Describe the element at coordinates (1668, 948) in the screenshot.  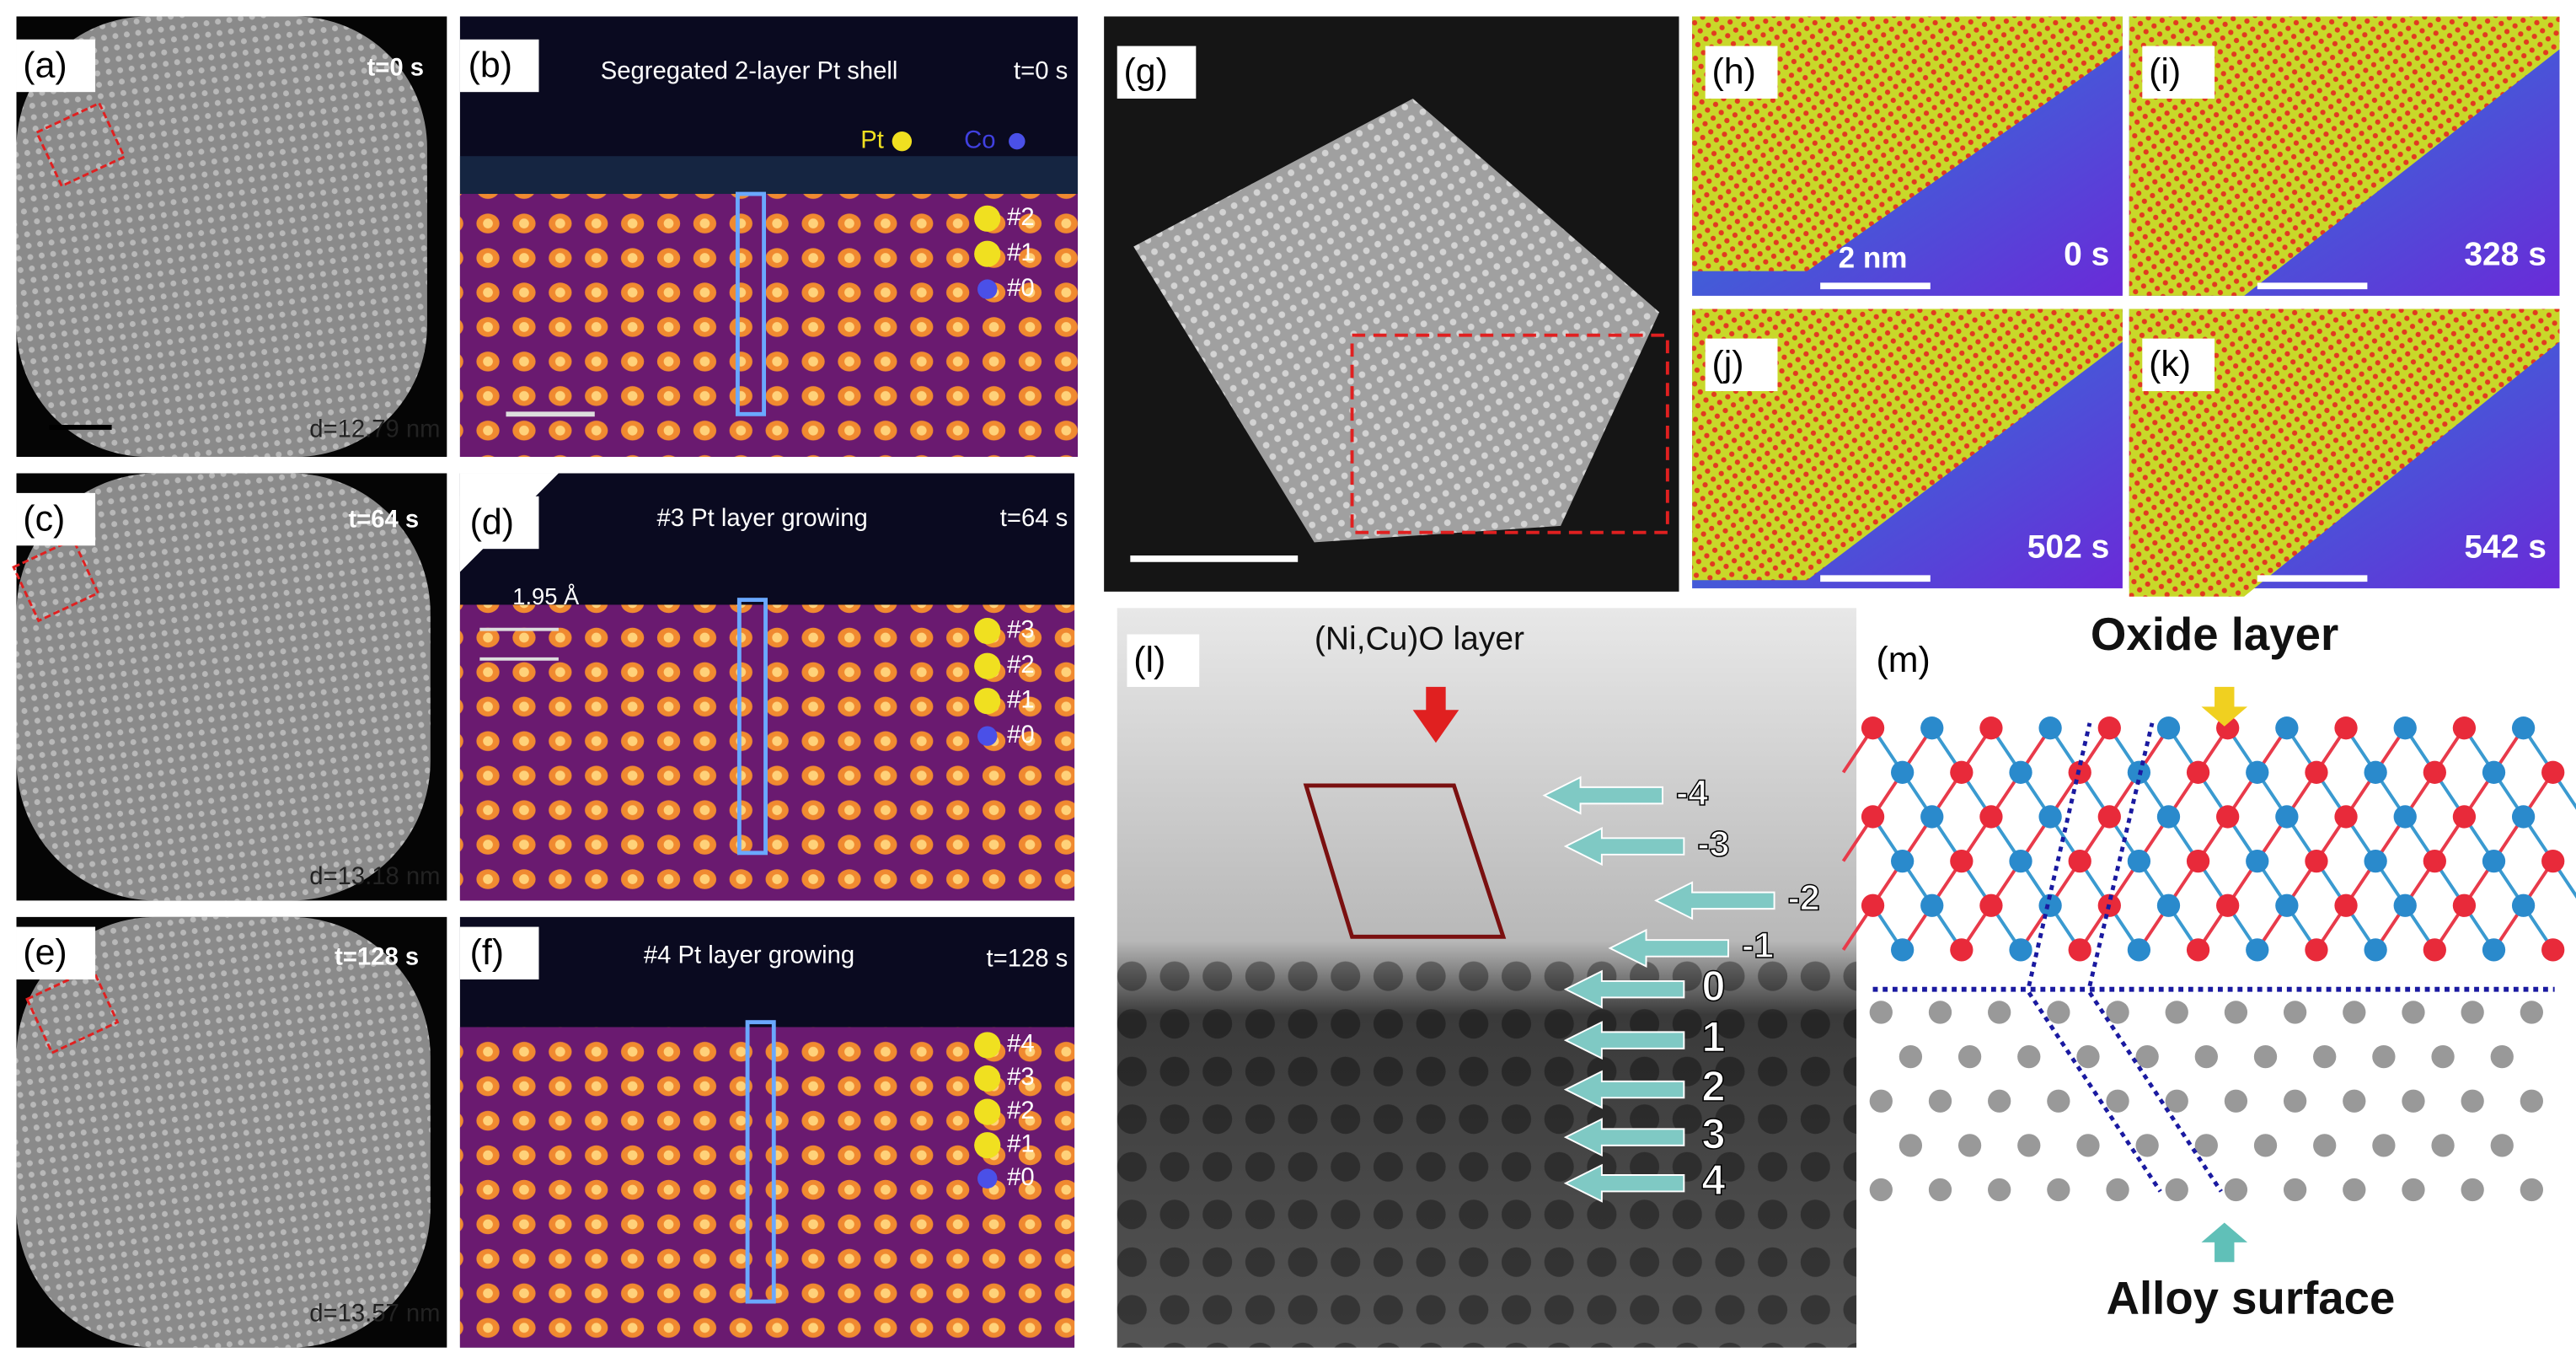
I see `layer-arrow` at that location.